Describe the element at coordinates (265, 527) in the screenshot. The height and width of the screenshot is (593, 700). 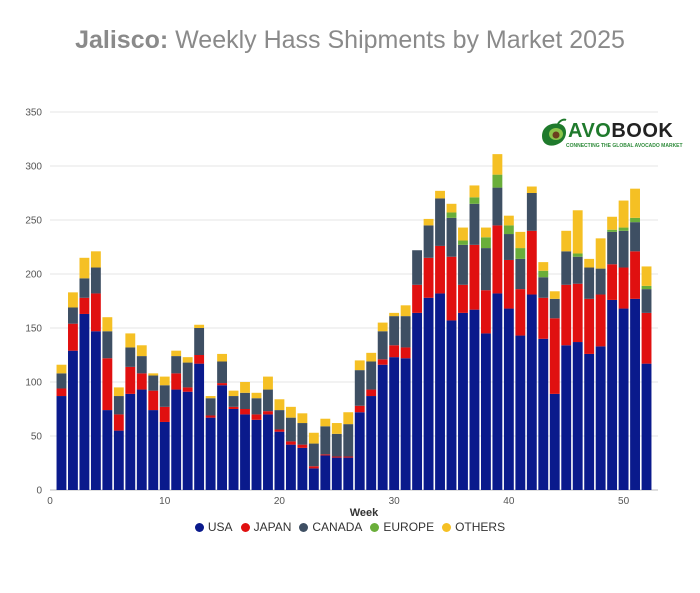
I see `legend-item-japan: JAPAN` at that location.